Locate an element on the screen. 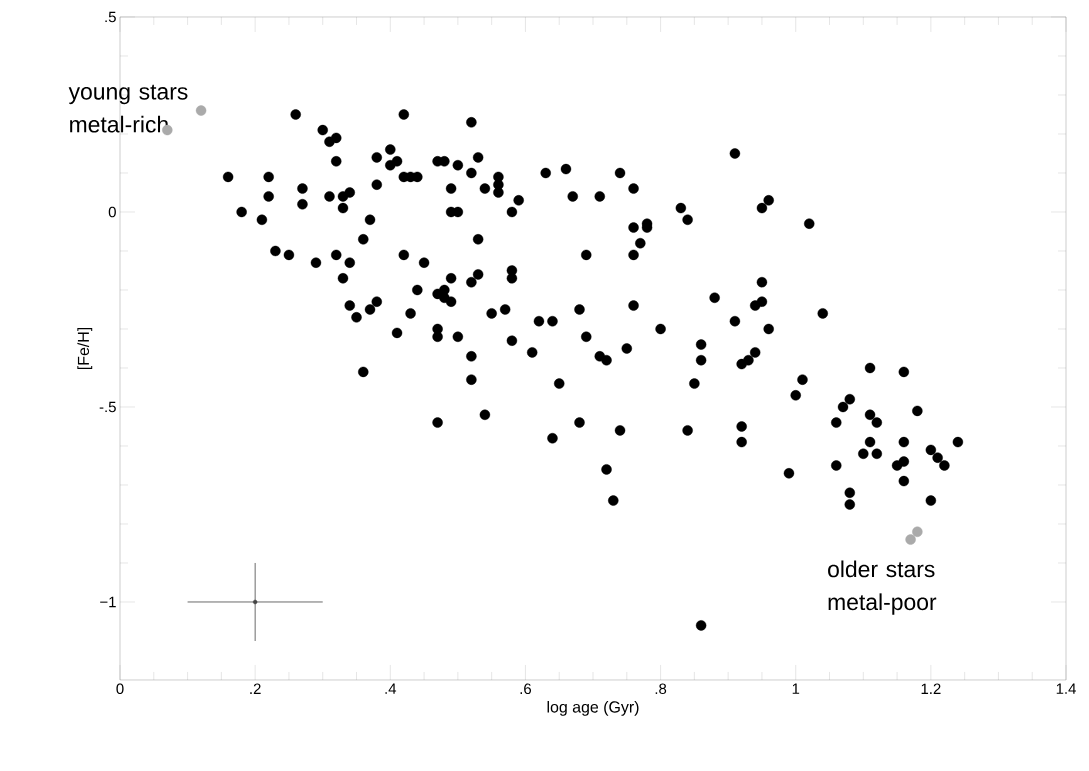 The image size is (1089, 771). x-tick-label: .2 is located at coordinates (255, 688).